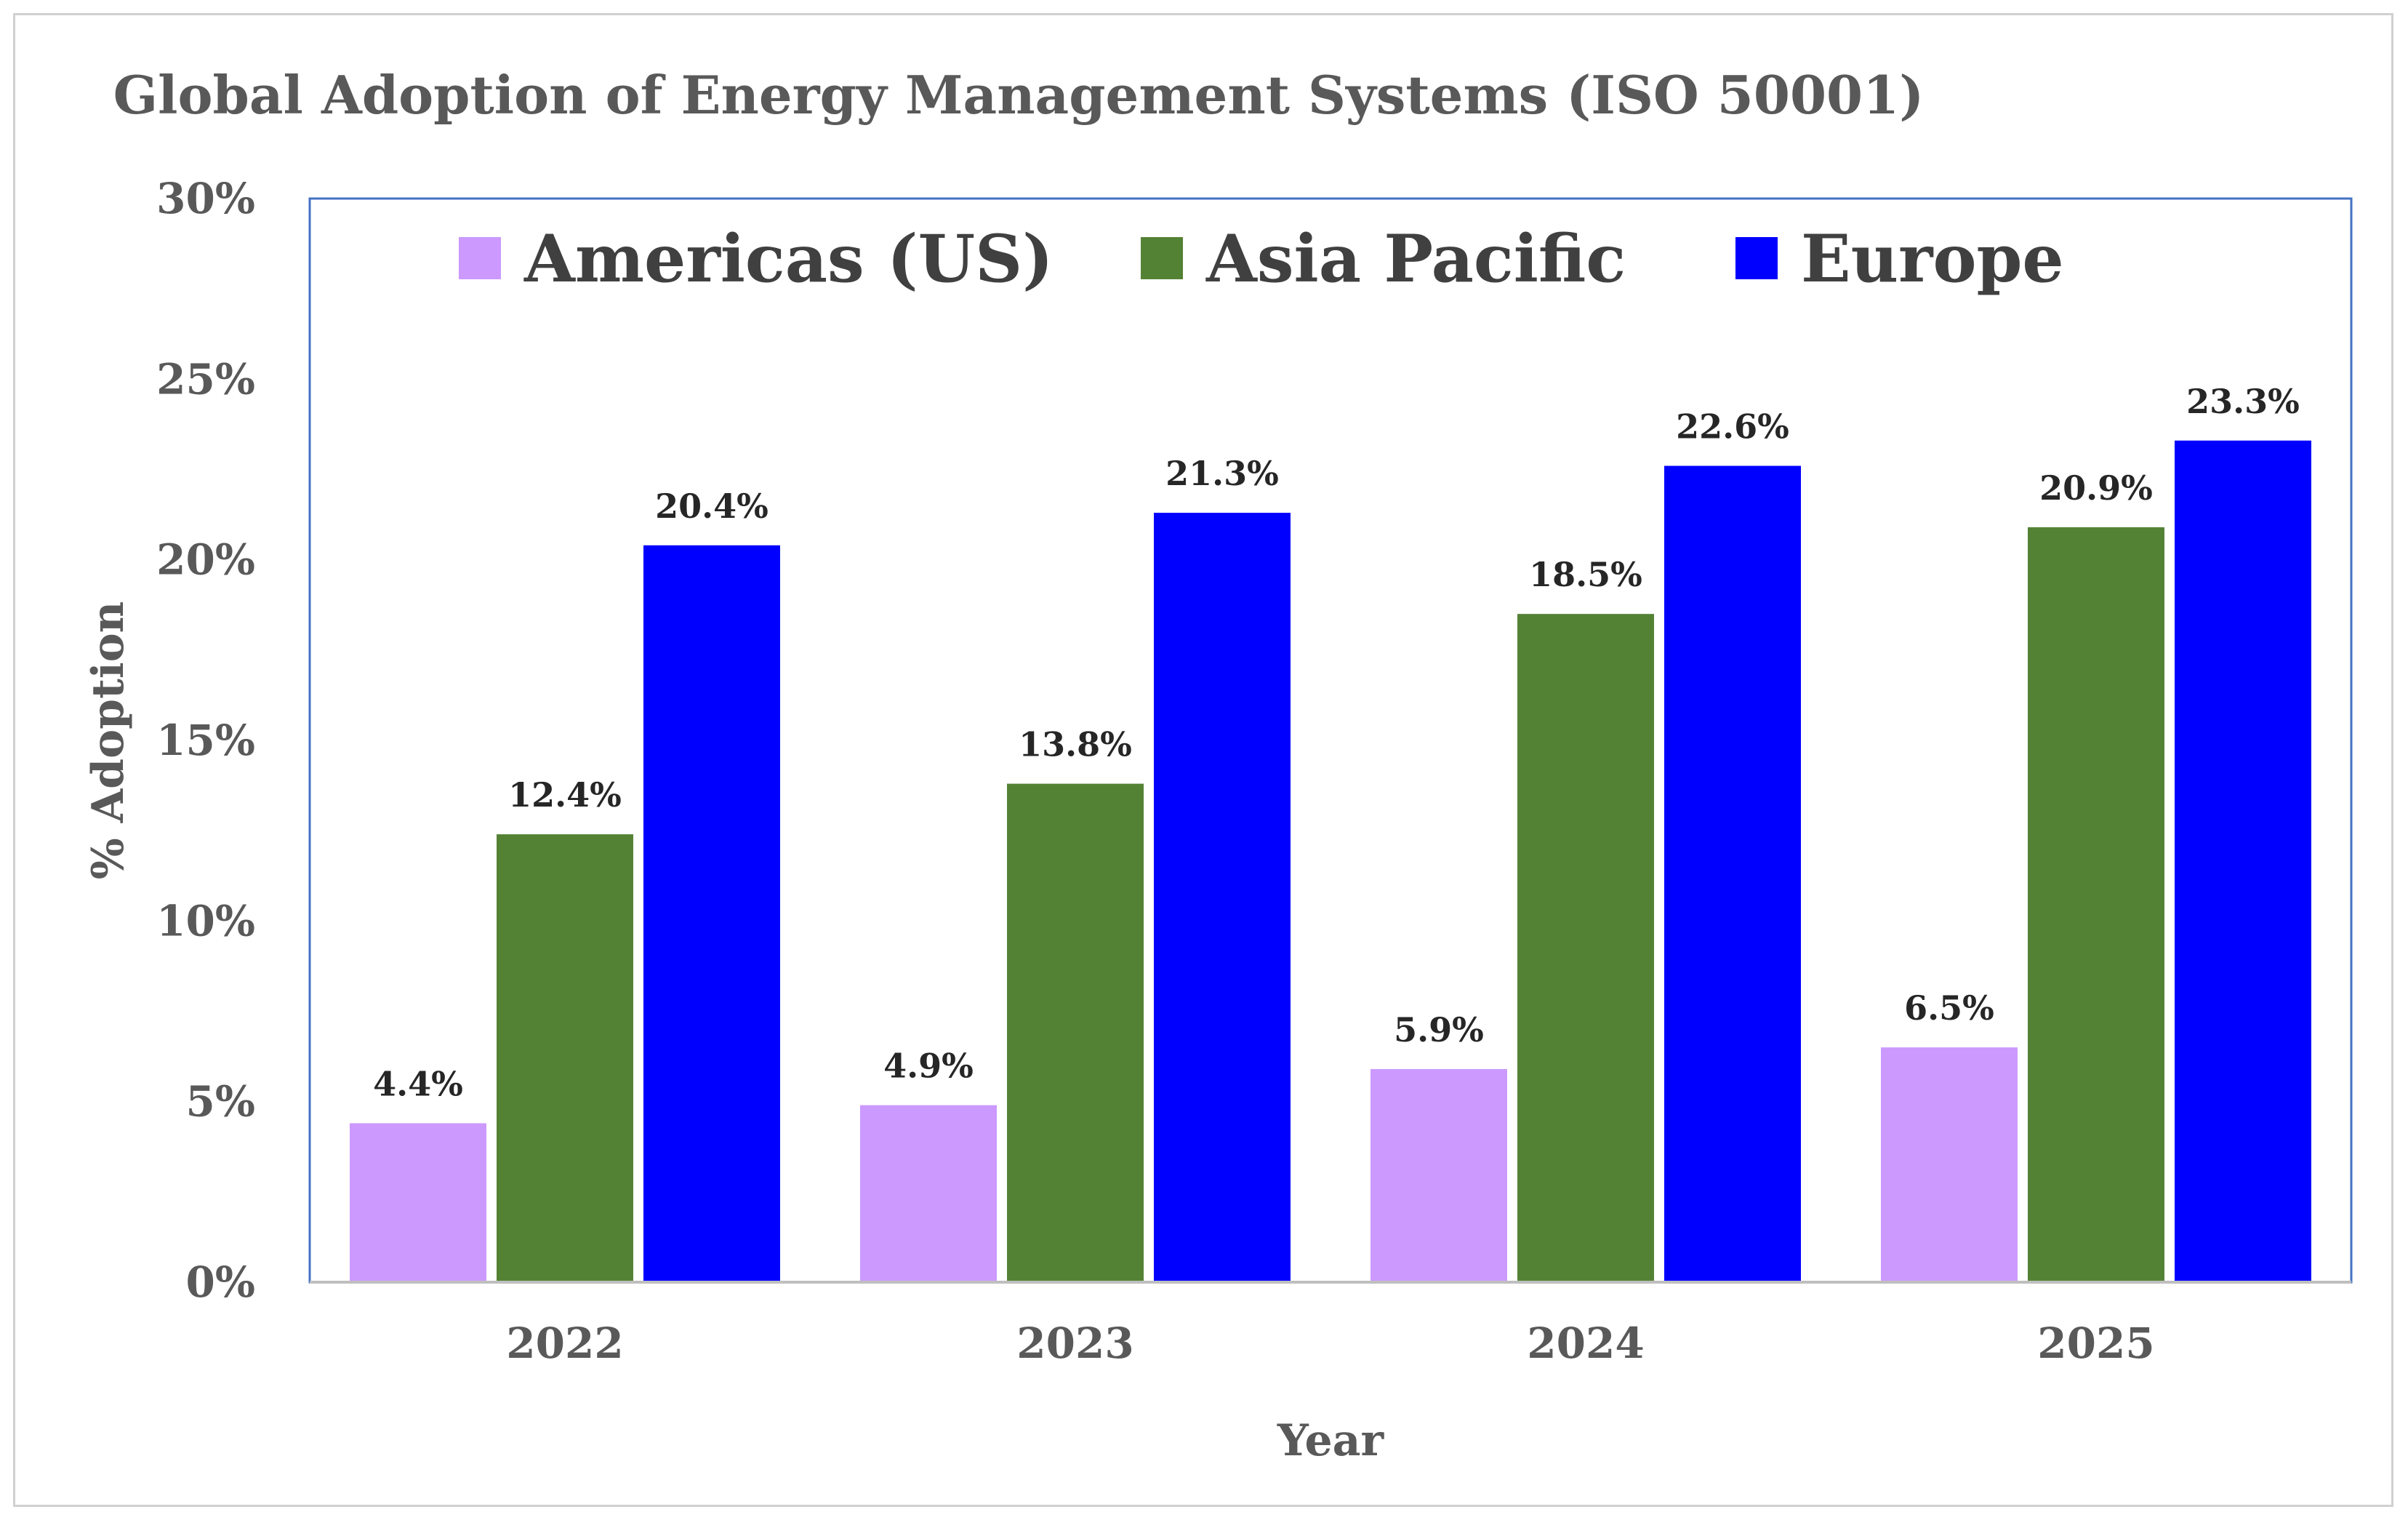 The image size is (2408, 1520). What do you see at coordinates (205, 560) in the screenshot?
I see `y-tick-label: 20%` at bounding box center [205, 560].